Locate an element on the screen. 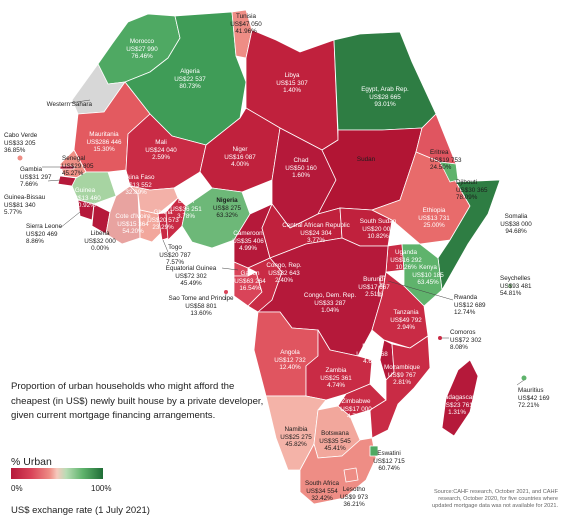 The height and width of the screenshot is (530, 565). label-zimbabwe: Zimbabwe US$17 000 4.74% is located at coordinates (356, 409).